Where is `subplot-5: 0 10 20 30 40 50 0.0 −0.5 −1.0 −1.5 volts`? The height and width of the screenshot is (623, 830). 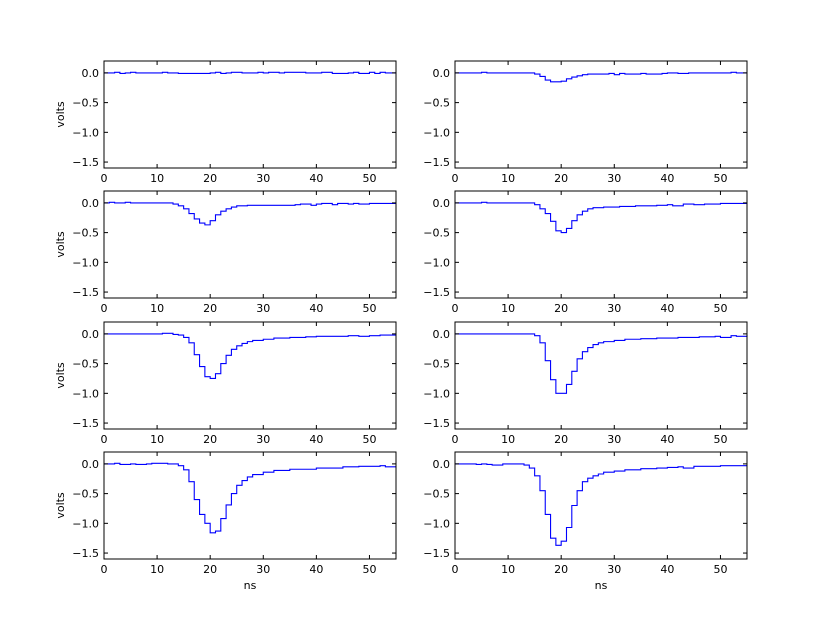
subplot-5: 0 10 20 30 40 50 0.0 −0.5 −1.0 −1.5 volts is located at coordinates (225, 383).